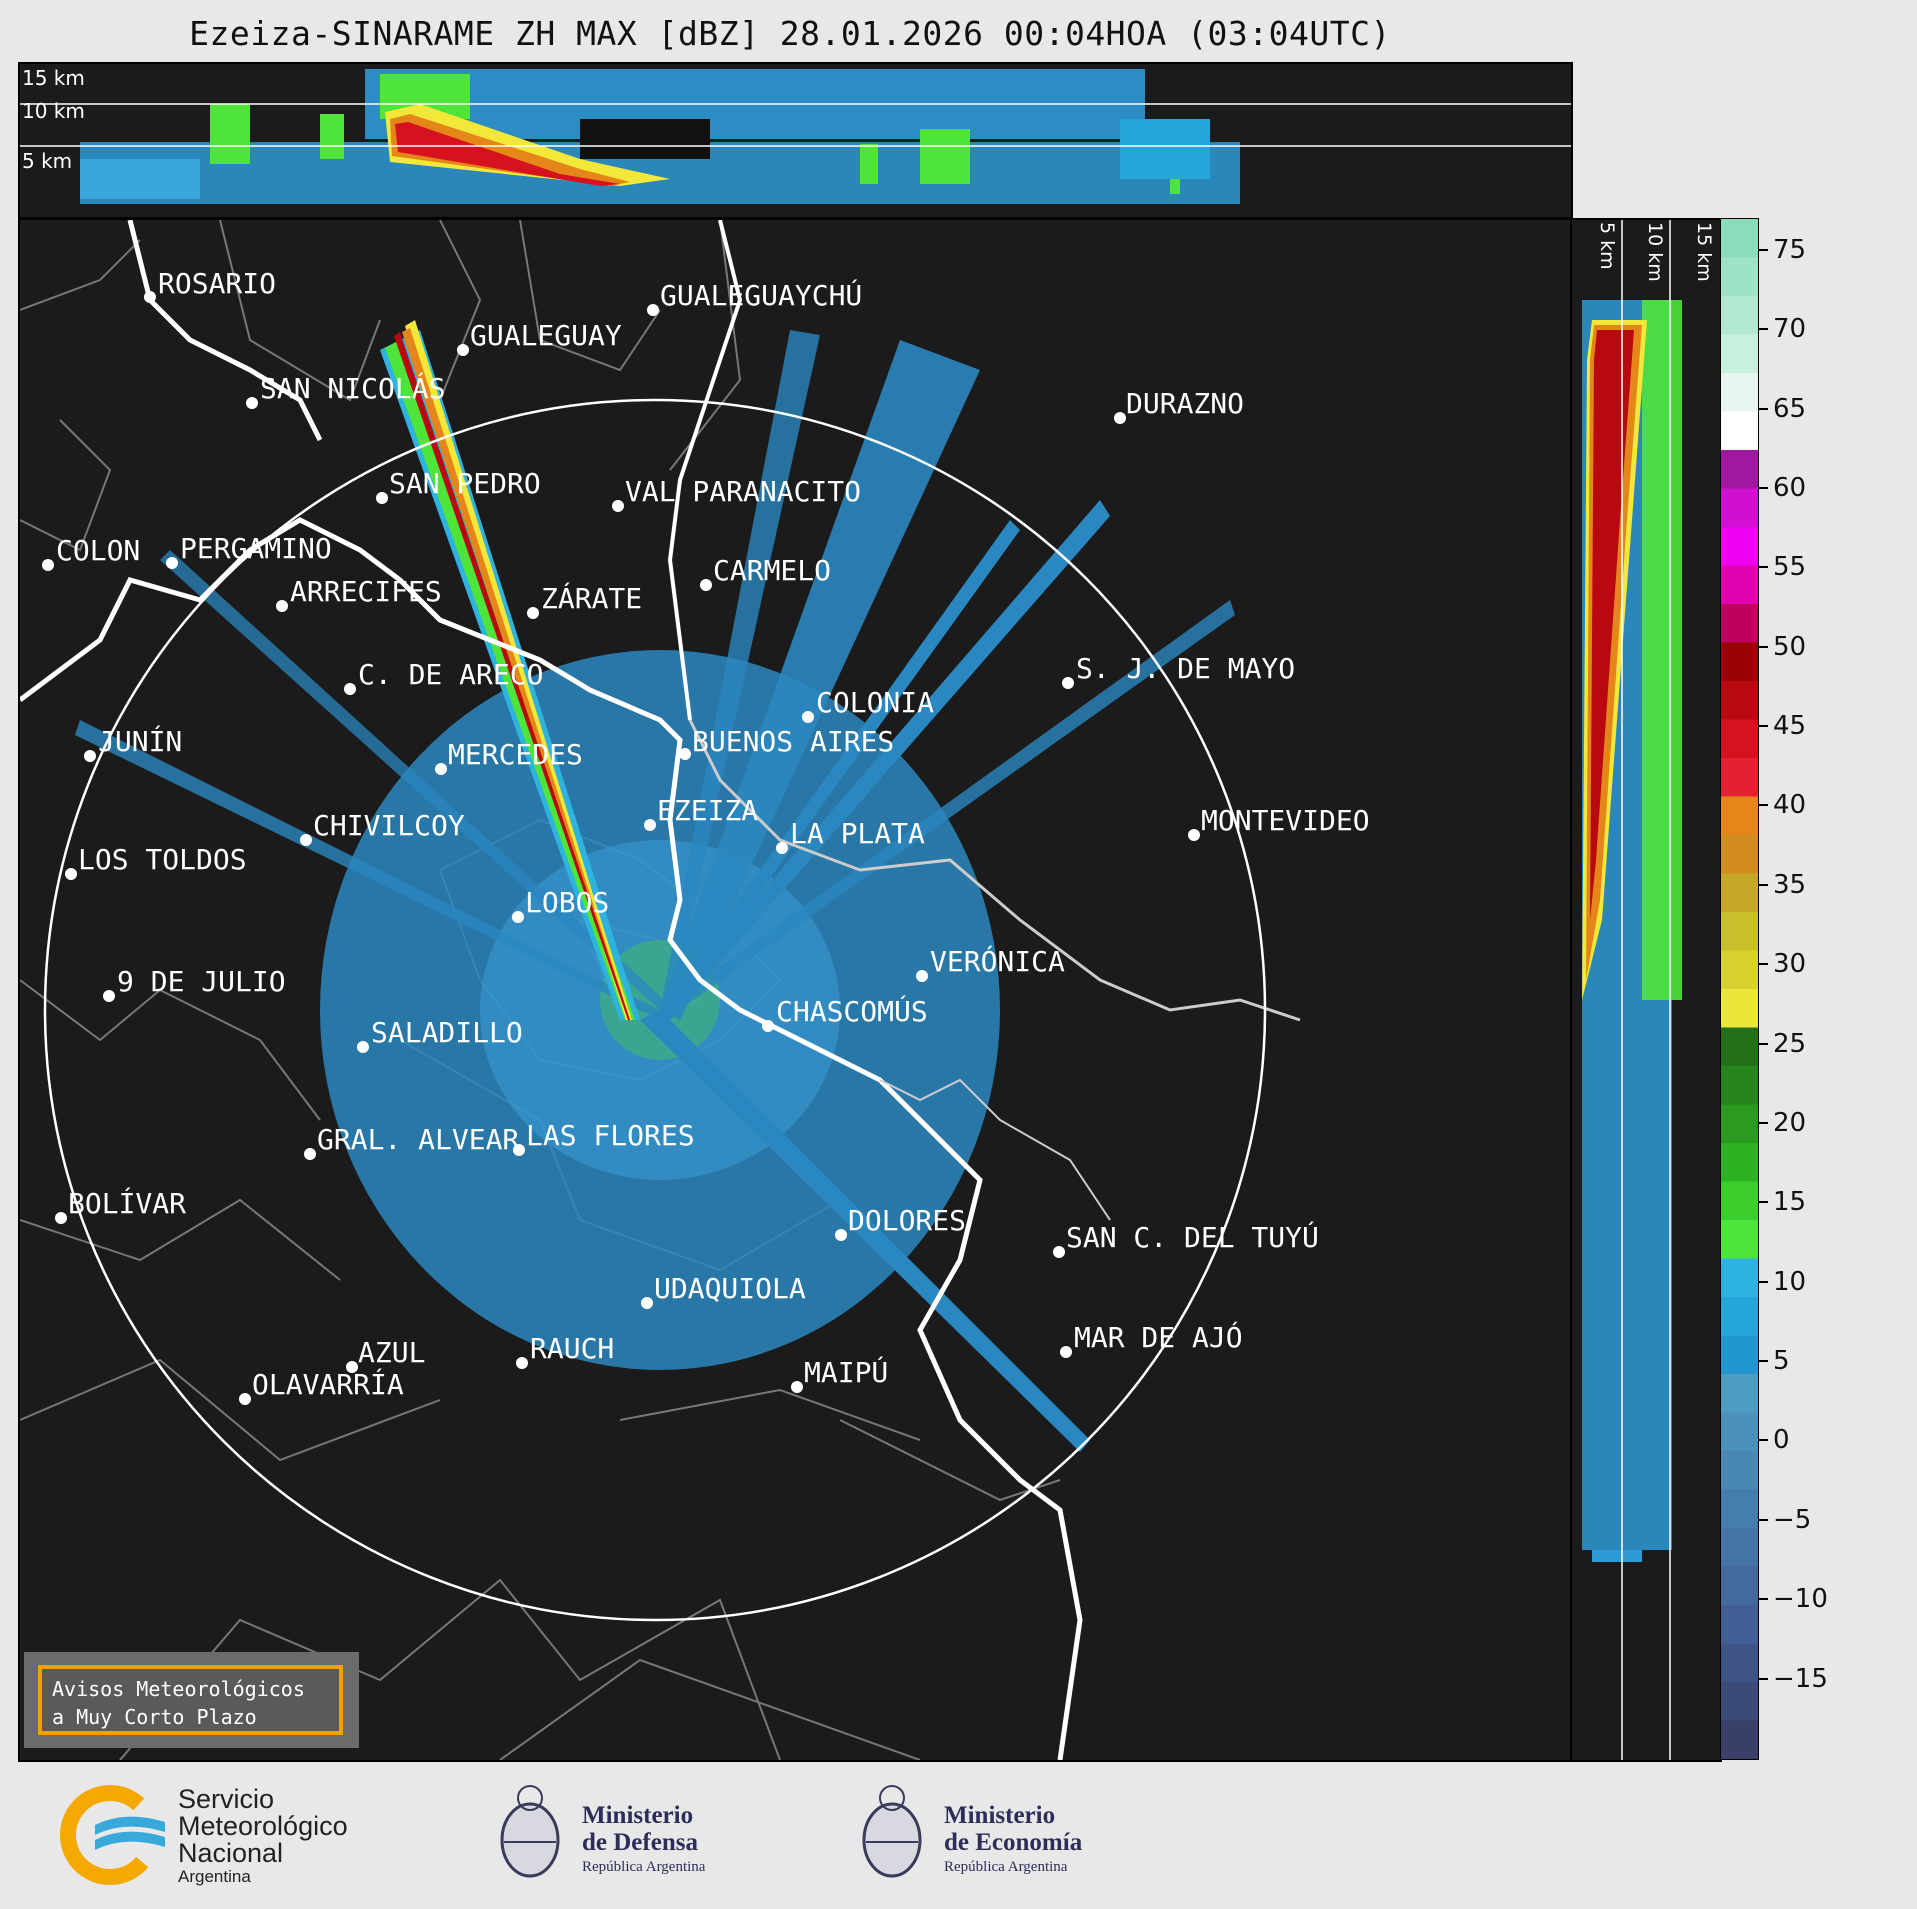 This screenshot has width=1917, height=1909. I want to click on city-label-las-flores: LAS FLORES, so click(610, 1135).